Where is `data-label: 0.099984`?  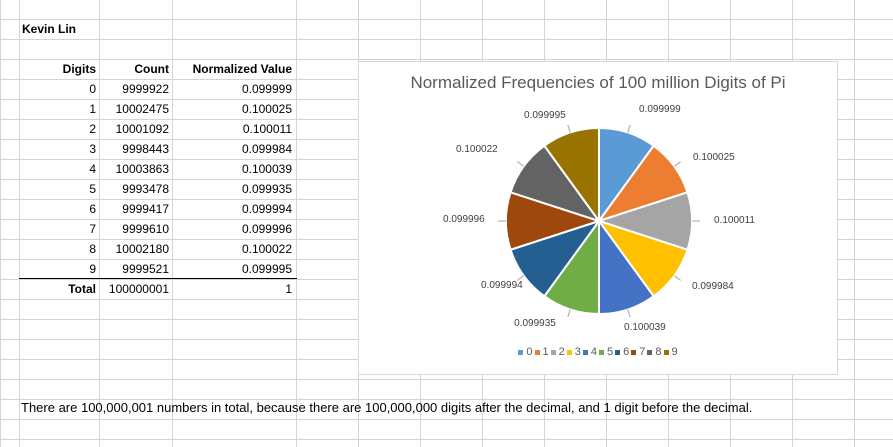 data-label: 0.099984 is located at coordinates (713, 286).